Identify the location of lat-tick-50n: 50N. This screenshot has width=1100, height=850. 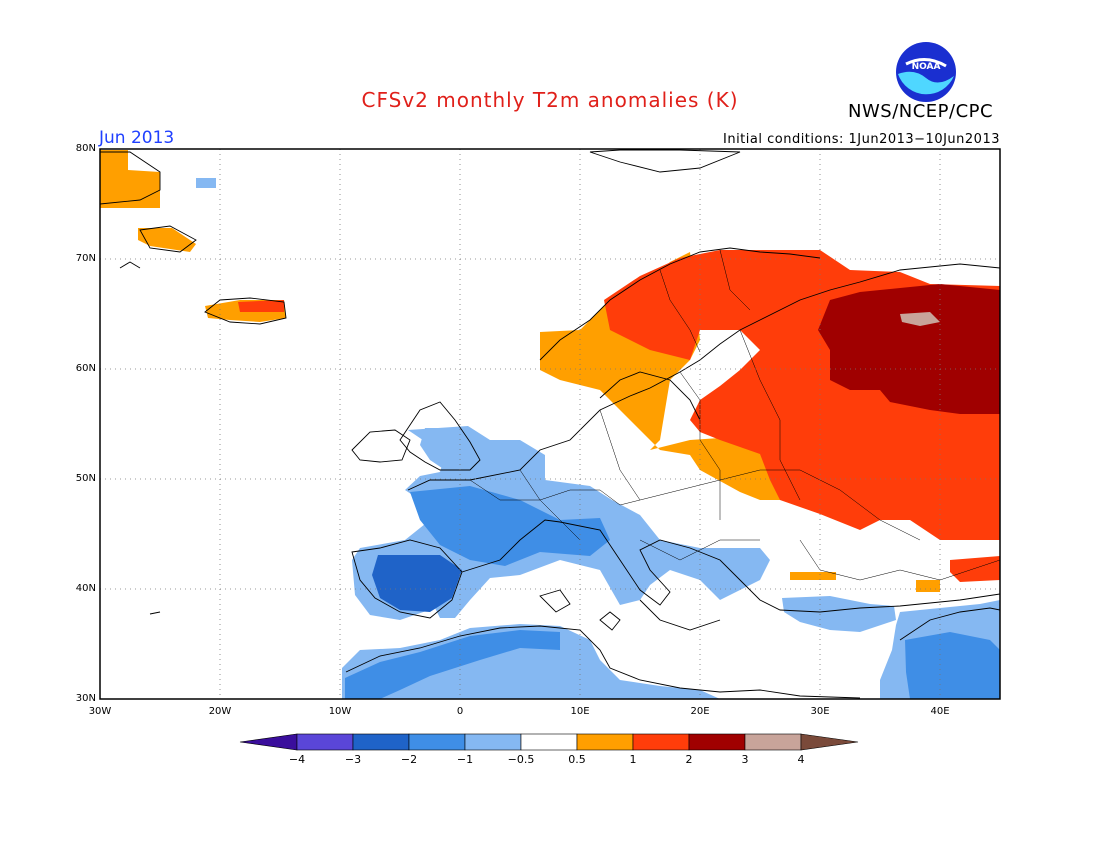
(85, 478).